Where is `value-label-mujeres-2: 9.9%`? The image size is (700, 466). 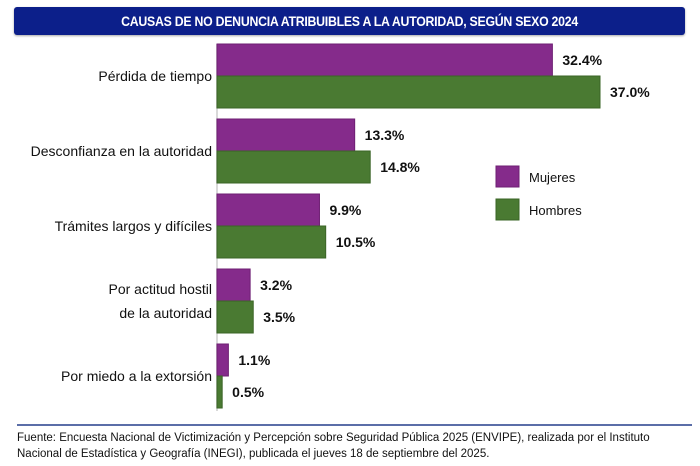 value-label-mujeres-2: 9.9% is located at coordinates (345, 210).